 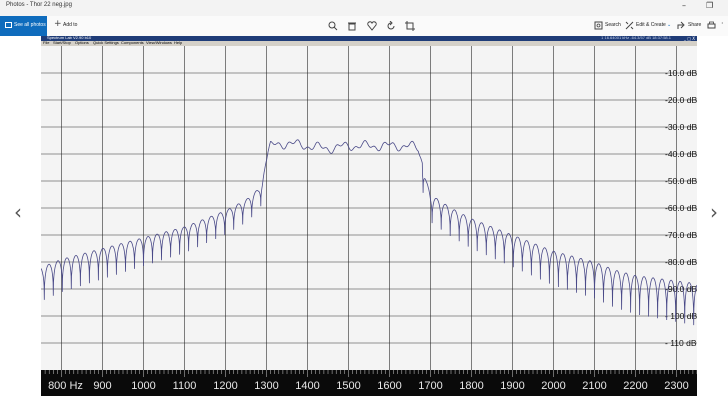 I want to click on y-tick-label: - 110 dB, so click(x=681, y=343).